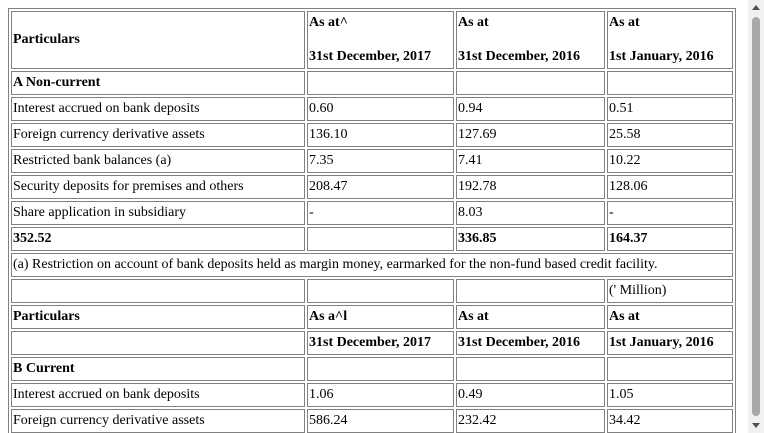  Describe the element at coordinates (670, 135) in the screenshot. I see `cell-2016jan: 25.58` at that location.